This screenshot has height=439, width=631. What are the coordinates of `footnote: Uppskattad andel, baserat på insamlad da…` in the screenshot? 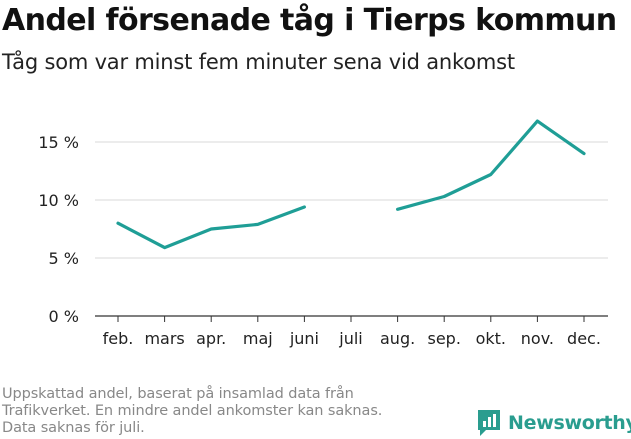 It's located at (217, 411).